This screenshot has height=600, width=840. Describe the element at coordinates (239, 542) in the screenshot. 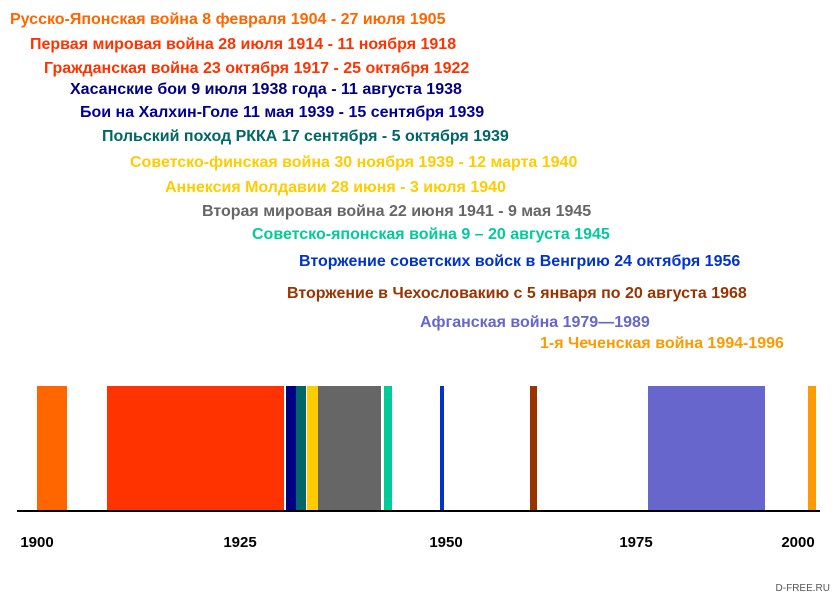

I see `x-tick-label: 1925` at that location.